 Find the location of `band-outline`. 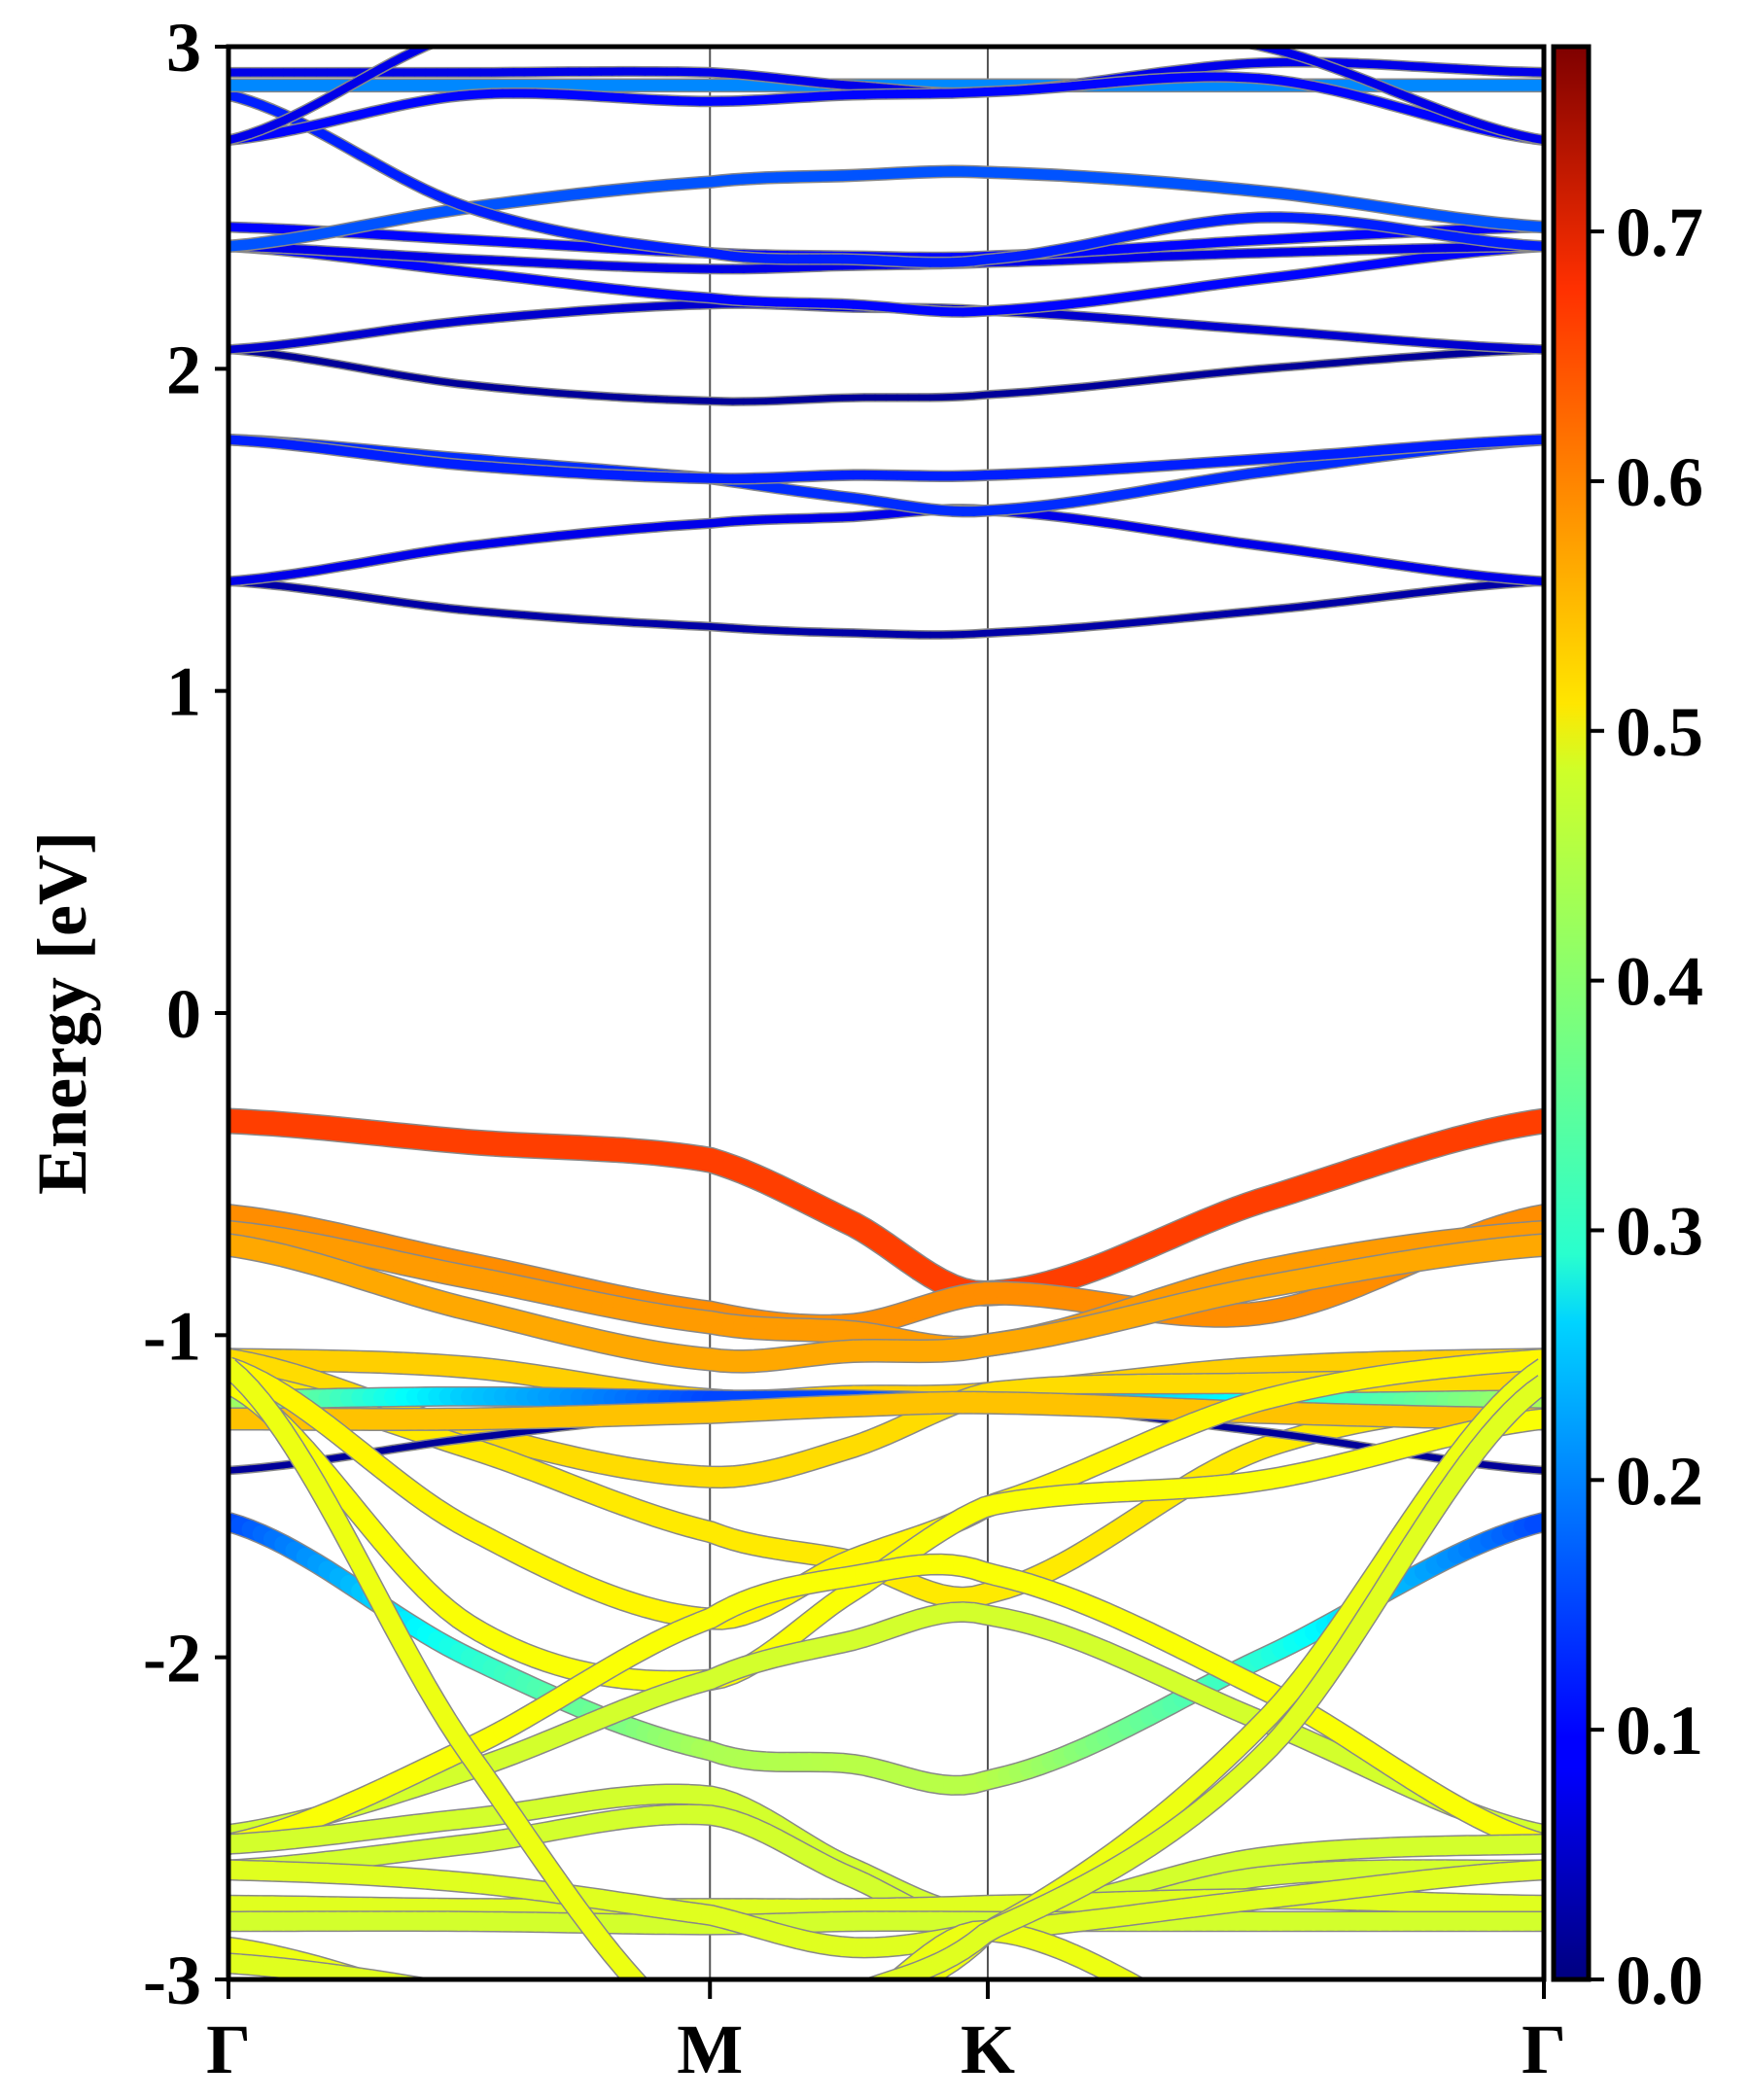

band-outline is located at coordinates (886, 375).